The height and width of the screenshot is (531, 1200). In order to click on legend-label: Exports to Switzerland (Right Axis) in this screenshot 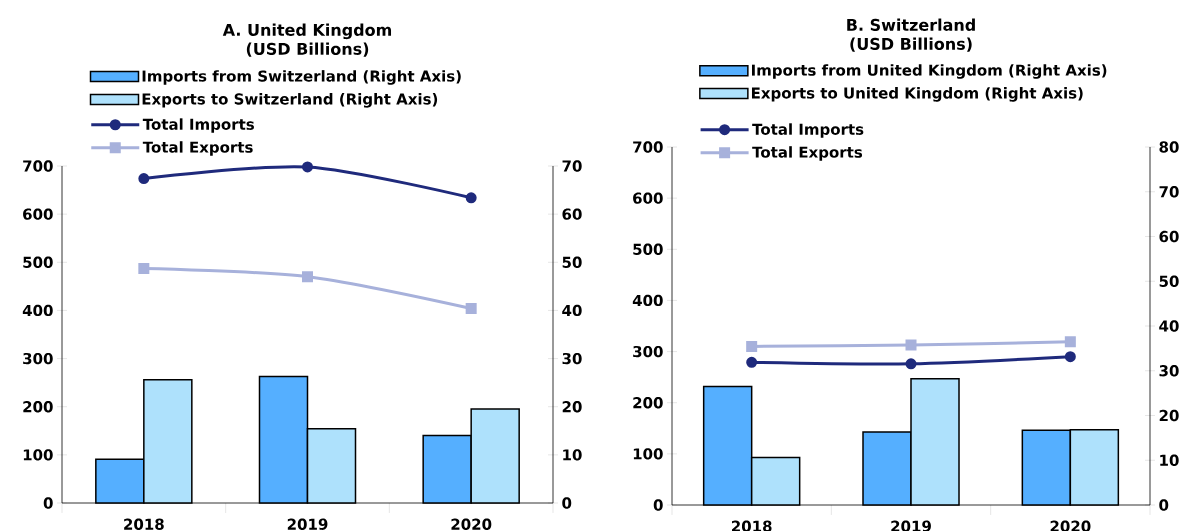, I will do `click(290, 100)`.